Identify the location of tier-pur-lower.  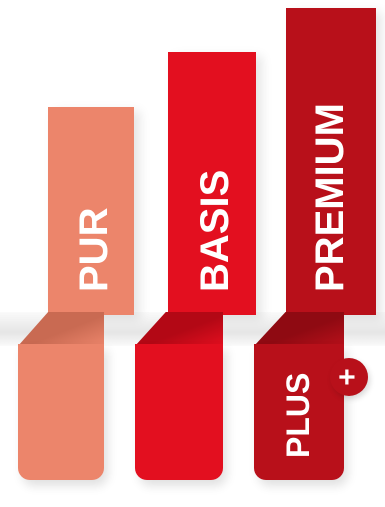
(61, 412).